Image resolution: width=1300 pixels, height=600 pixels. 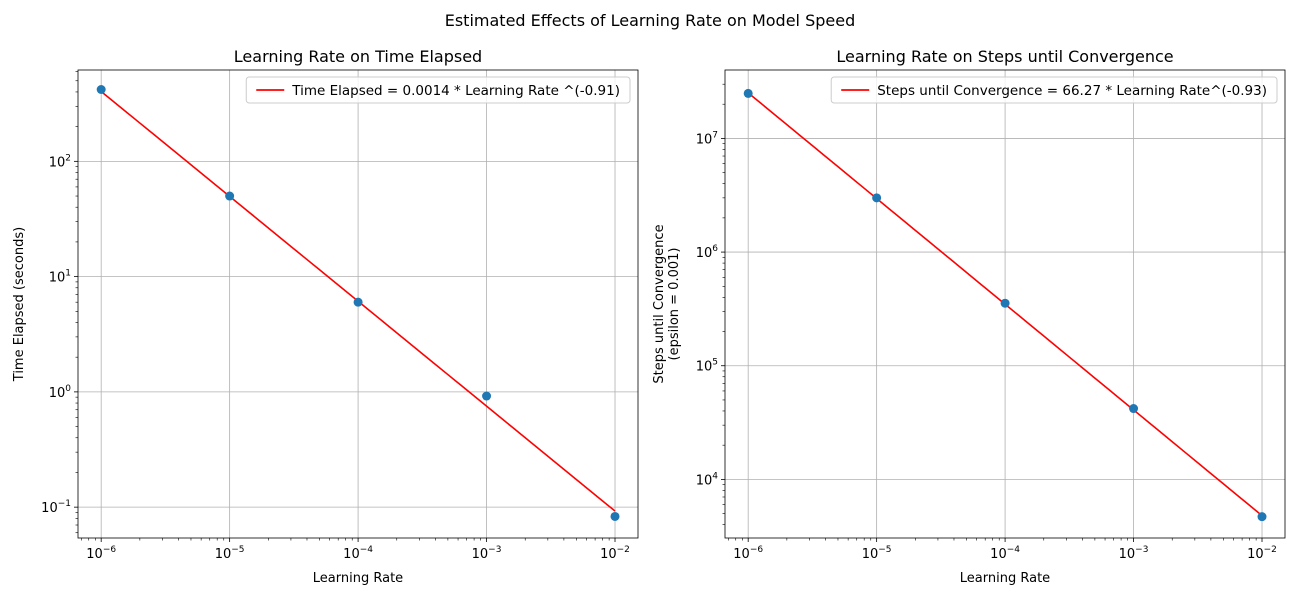 What do you see at coordinates (707, 366) in the screenshot?
I see `y-tick-label: 10⁵` at bounding box center [707, 366].